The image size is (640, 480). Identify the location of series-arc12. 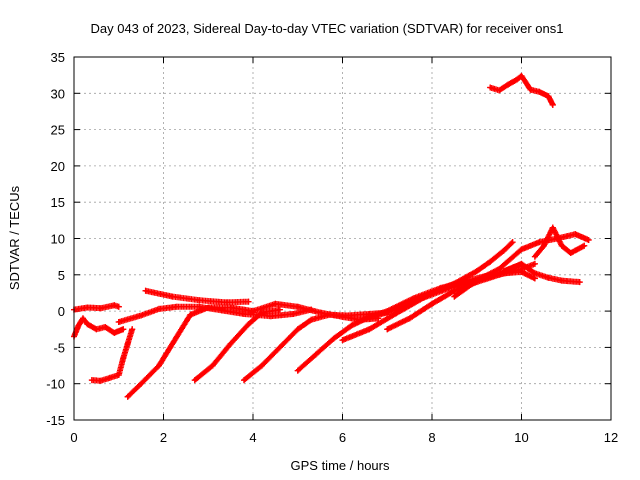
(438, 280).